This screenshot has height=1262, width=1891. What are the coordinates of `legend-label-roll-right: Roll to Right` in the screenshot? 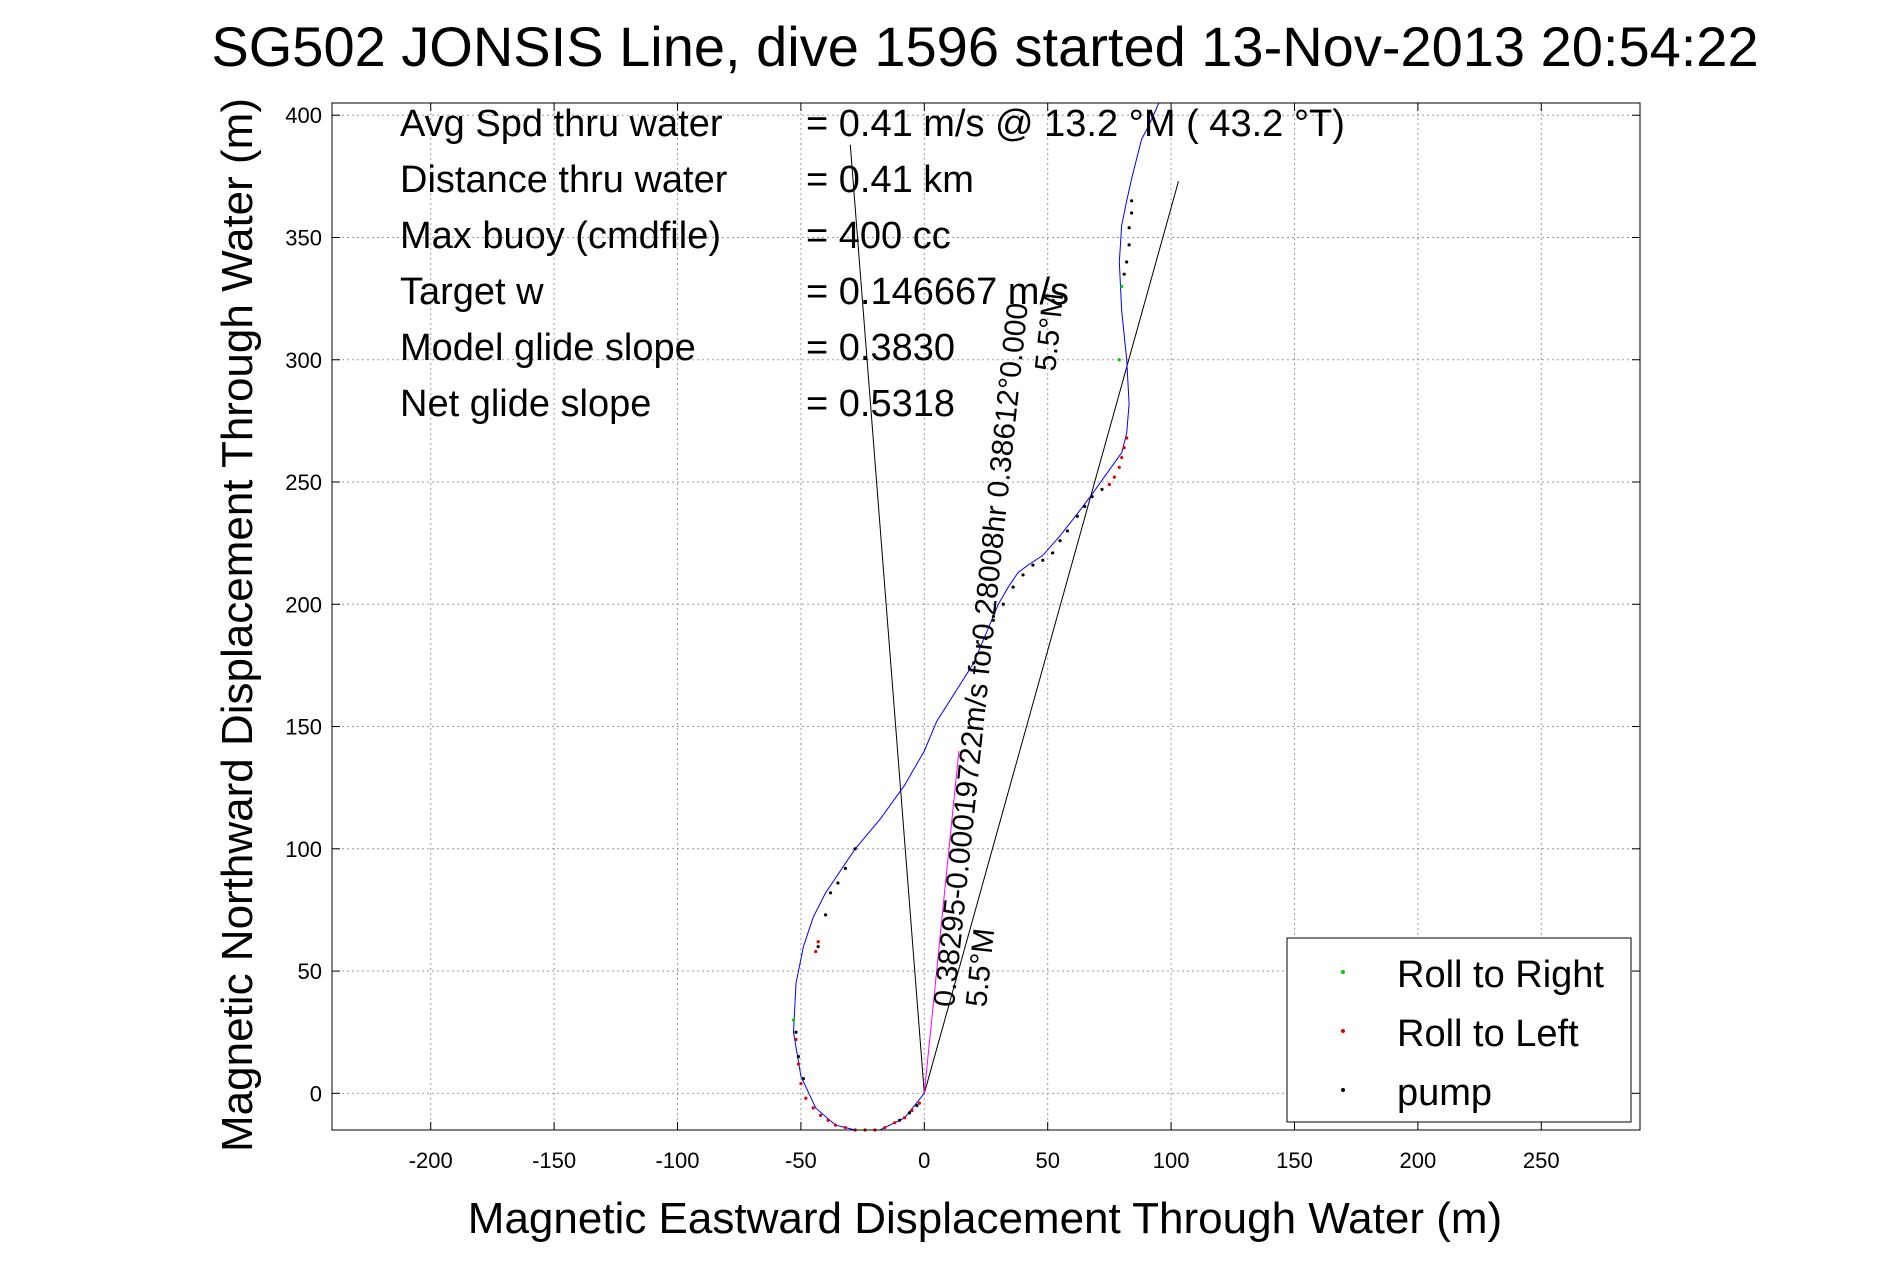 It's located at (1500, 975).